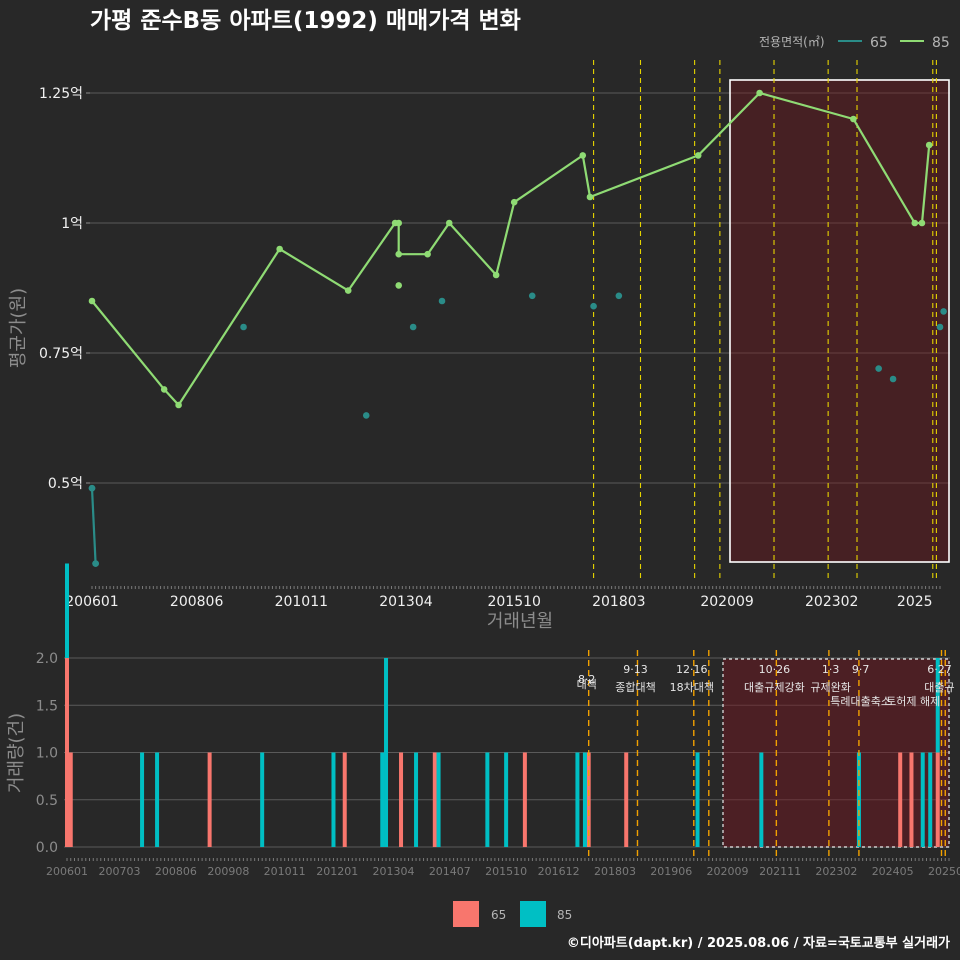  I want to click on price-highlight-box, so click(839, 321).